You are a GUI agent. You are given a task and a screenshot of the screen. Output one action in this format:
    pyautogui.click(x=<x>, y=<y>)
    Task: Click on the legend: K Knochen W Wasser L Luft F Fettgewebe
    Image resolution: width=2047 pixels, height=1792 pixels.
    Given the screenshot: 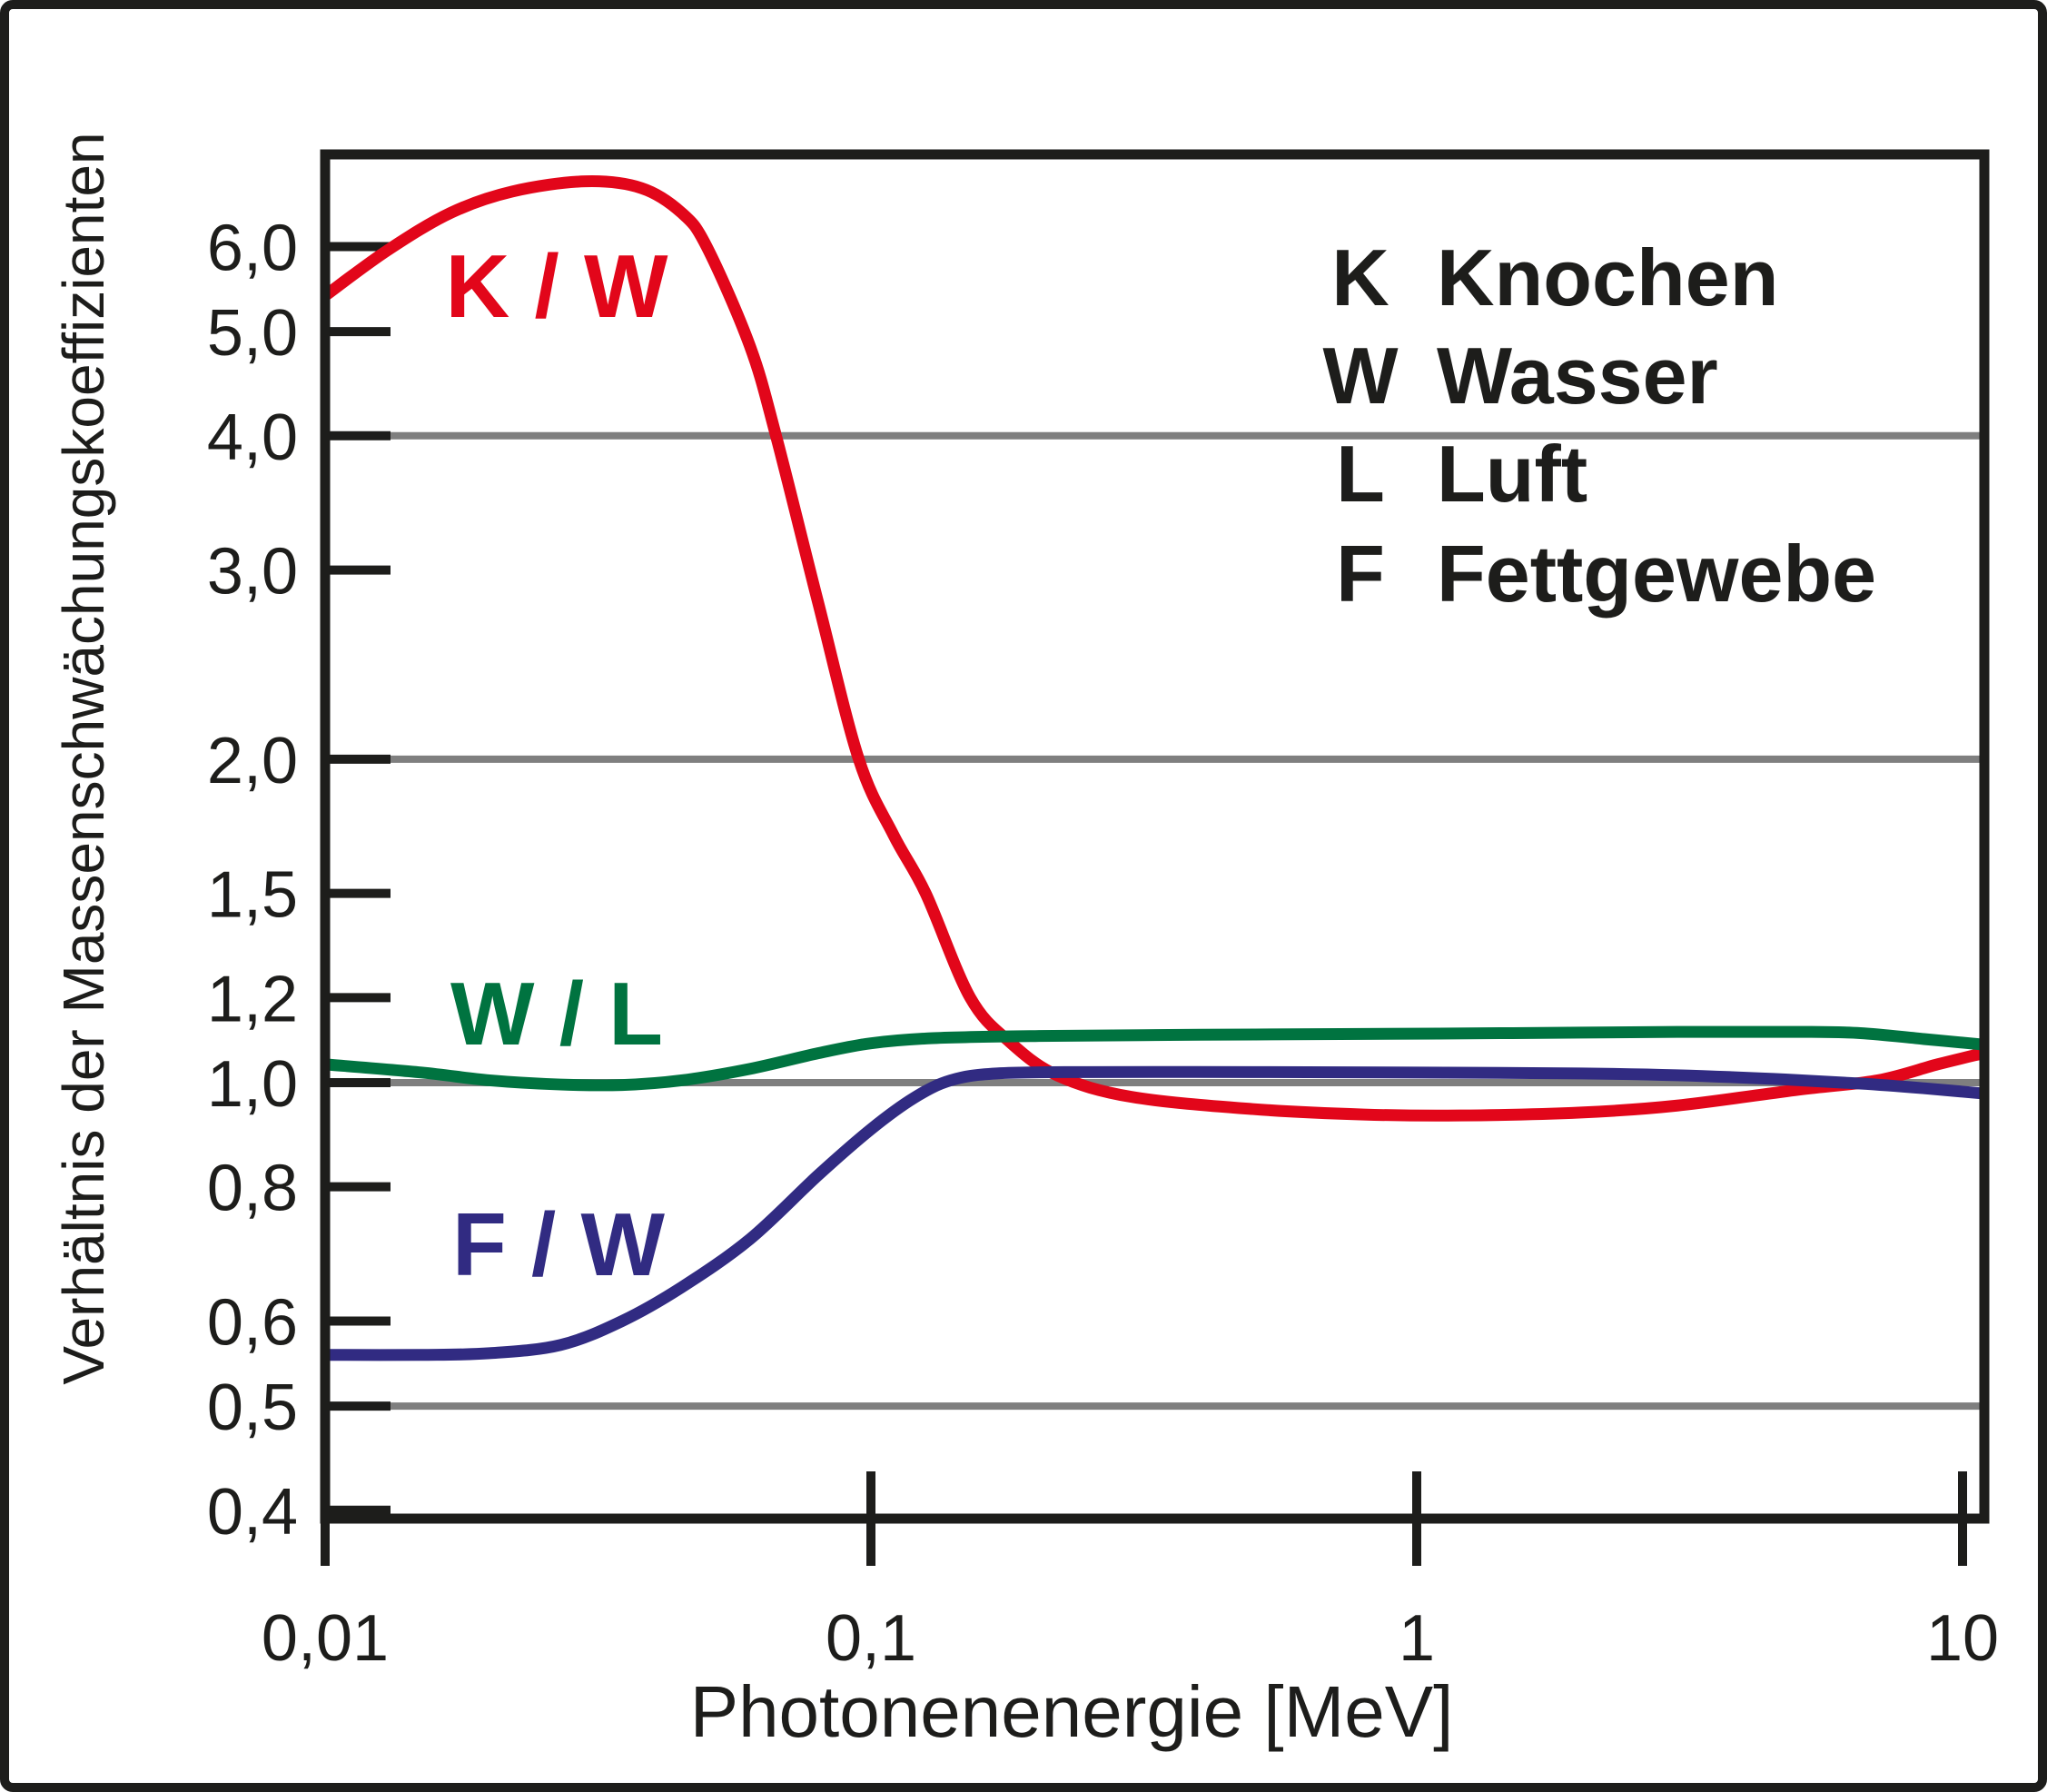 What is the action you would take?
    pyautogui.click(x=1599, y=426)
    